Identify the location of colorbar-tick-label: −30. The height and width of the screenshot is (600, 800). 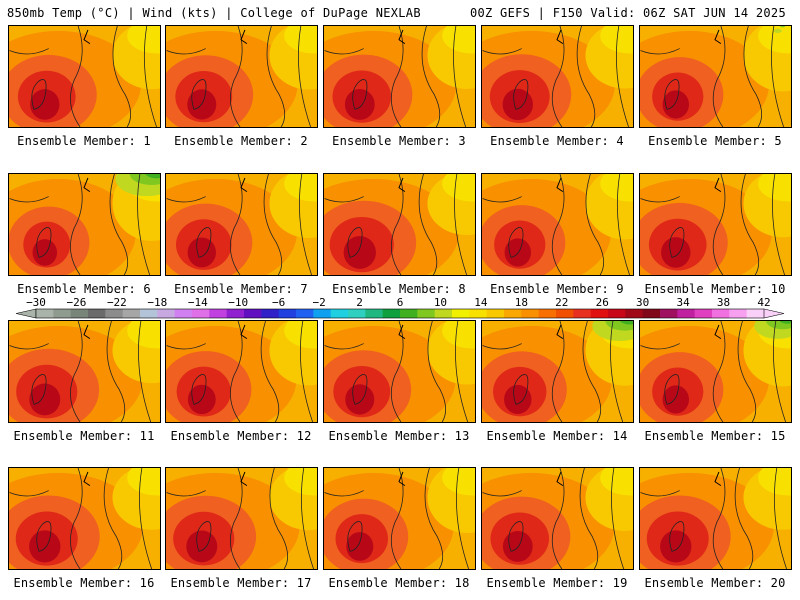
(36, 302).